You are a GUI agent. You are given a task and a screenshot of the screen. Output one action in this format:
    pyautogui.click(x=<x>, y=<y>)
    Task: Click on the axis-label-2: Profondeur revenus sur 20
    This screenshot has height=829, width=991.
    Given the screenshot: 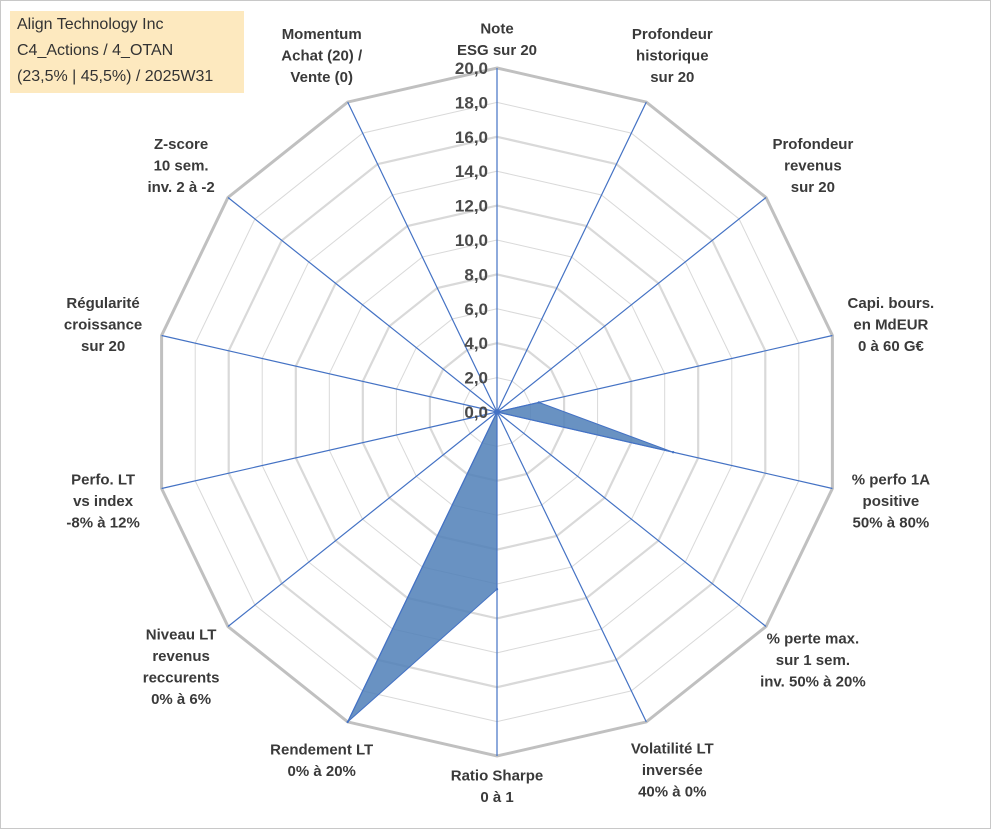 What is the action you would take?
    pyautogui.click(x=812, y=166)
    